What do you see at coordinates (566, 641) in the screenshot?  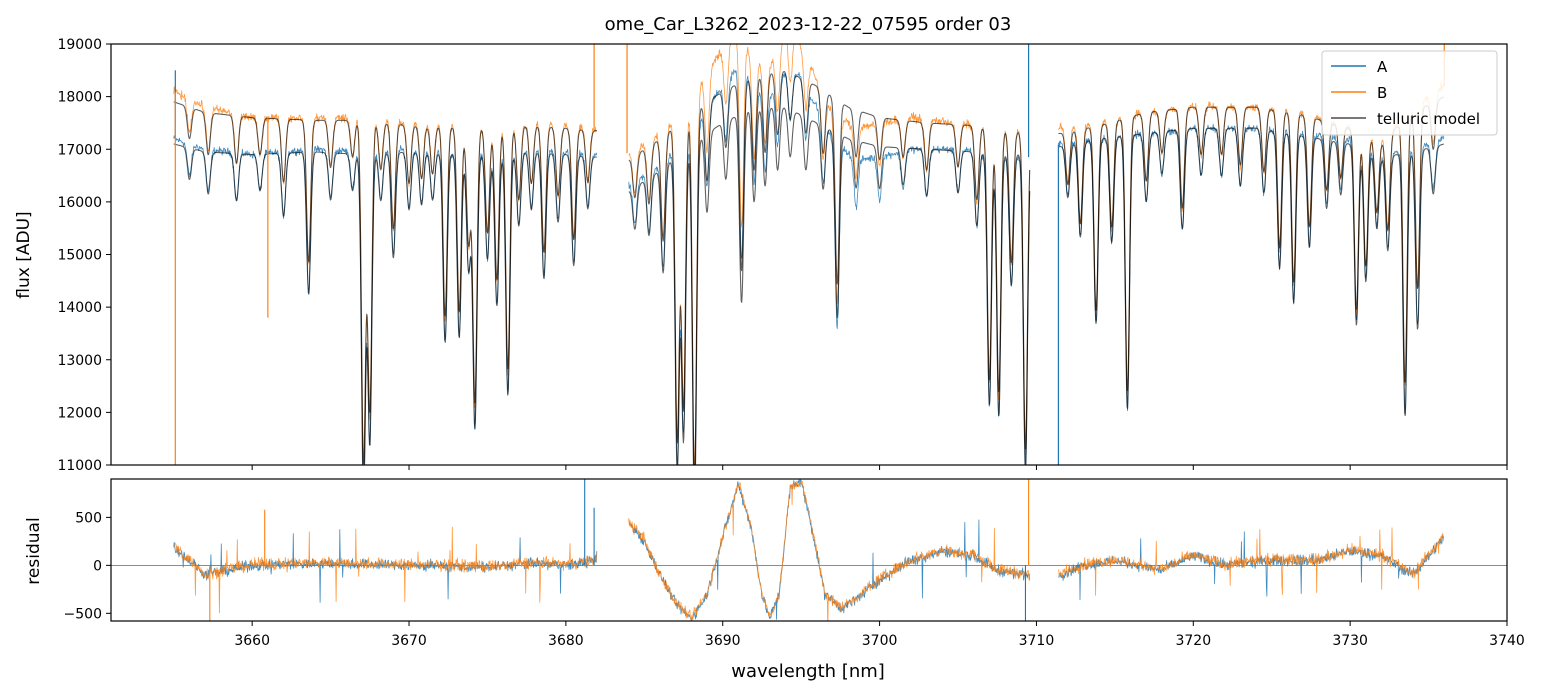 I see `x-tick-label: 3680` at bounding box center [566, 641].